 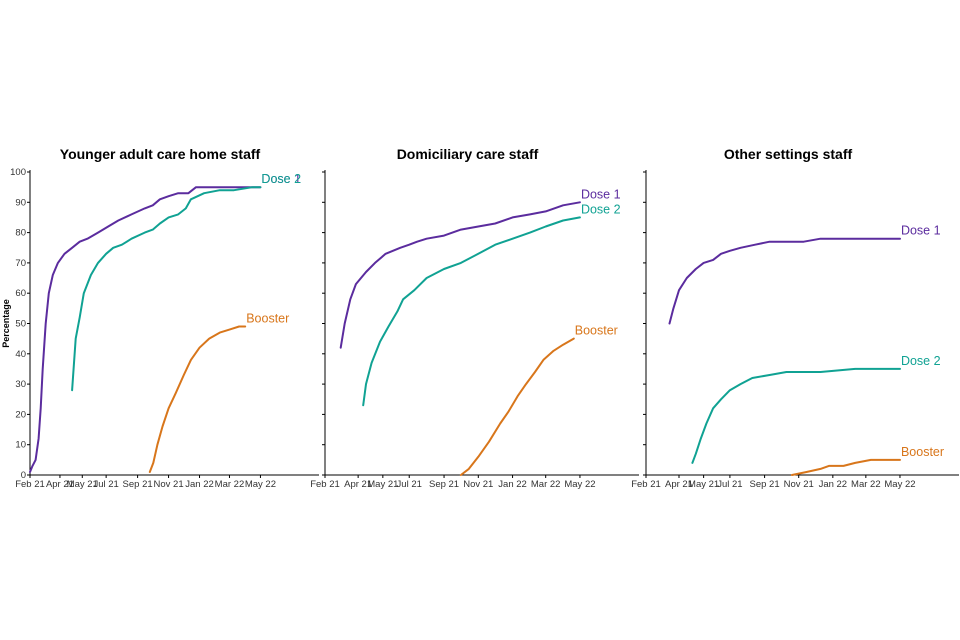 What do you see at coordinates (20, 263) in the screenshot?
I see `y-tick-label: 70` at bounding box center [20, 263].